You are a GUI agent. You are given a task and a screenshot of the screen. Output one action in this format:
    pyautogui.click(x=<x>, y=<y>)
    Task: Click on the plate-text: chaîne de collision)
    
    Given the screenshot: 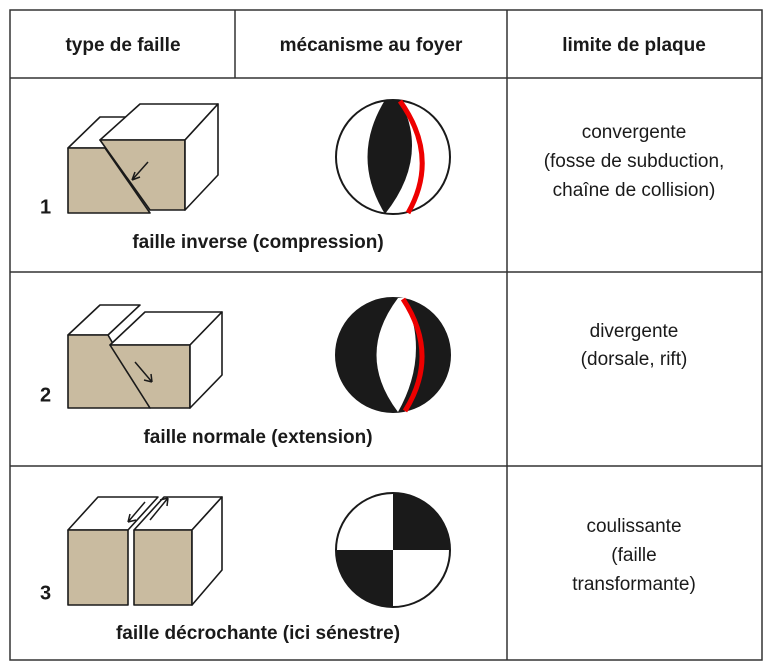 What is the action you would take?
    pyautogui.click(x=634, y=190)
    